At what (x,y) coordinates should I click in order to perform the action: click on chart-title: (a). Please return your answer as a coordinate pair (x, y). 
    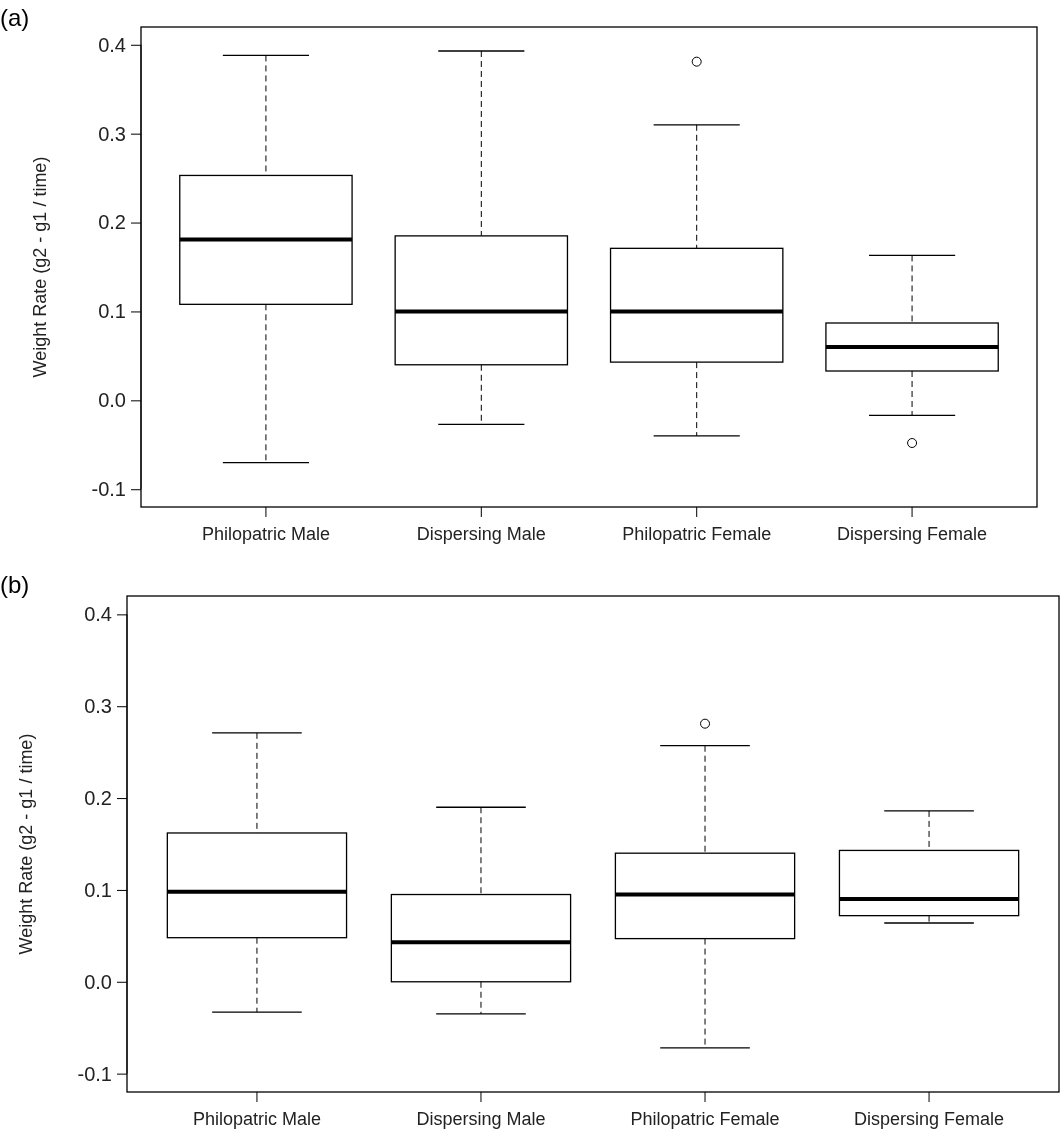
    Looking at the image, I should click on (15, 17).